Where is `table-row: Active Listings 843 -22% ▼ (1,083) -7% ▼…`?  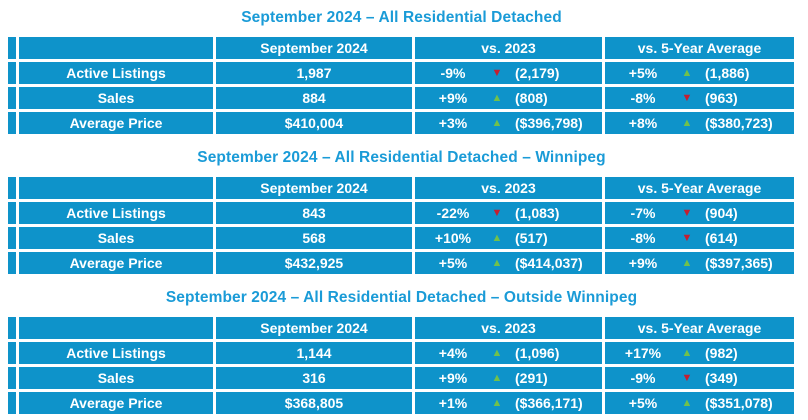 table-row: Active Listings 843 -22% ▼ (1,083) -7% ▼… is located at coordinates (401, 213).